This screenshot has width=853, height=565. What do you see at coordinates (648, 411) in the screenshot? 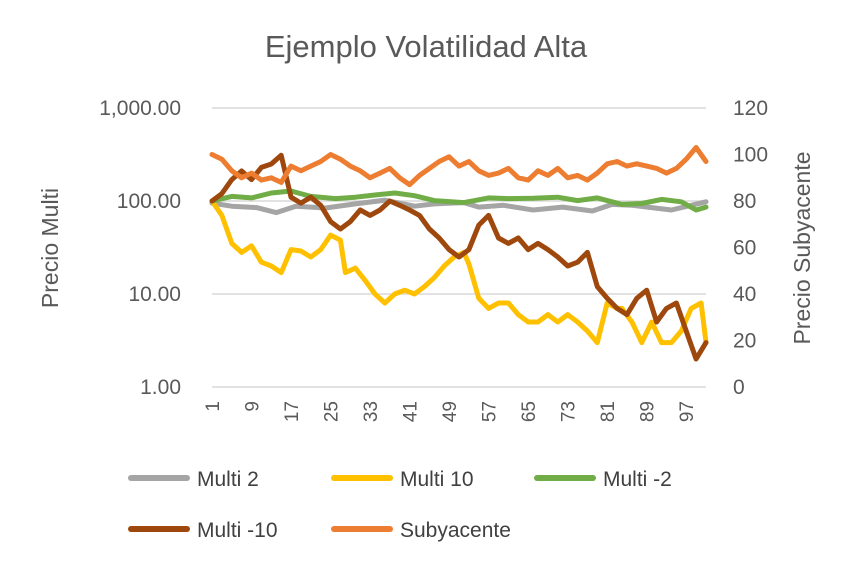
I see `x-tick-label: 89` at bounding box center [648, 411].